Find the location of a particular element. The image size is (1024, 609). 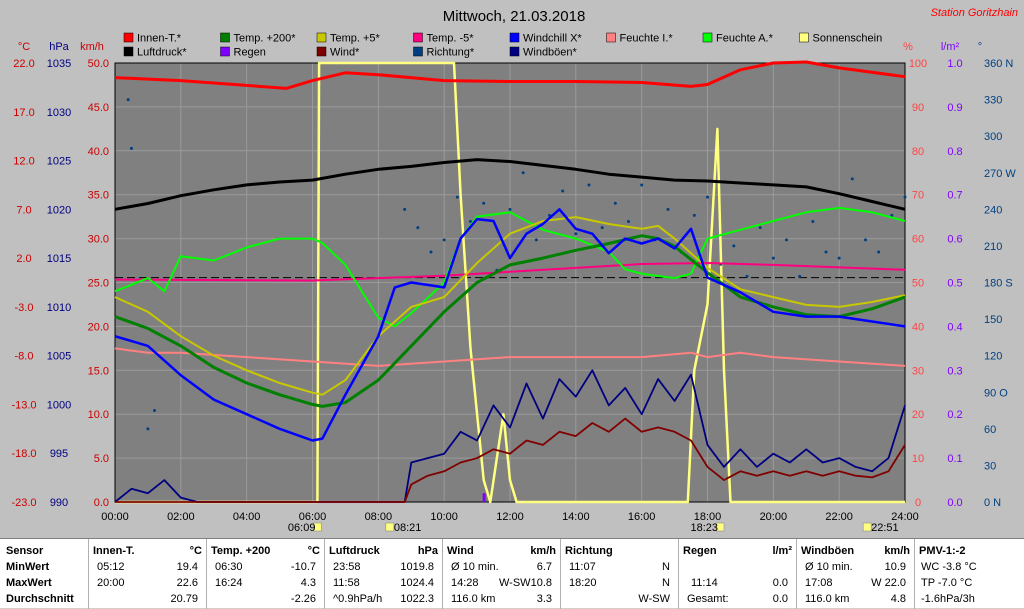

rain-tick-label: 0.6 is located at coordinates (954, 240).